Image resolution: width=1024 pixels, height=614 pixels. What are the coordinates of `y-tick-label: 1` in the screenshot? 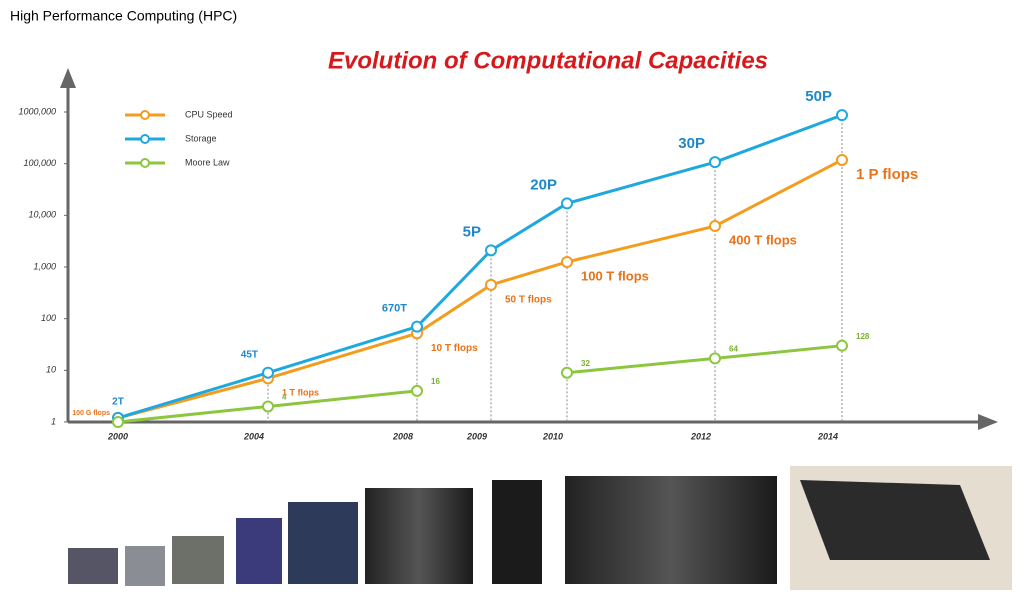 It's located at (53, 421).